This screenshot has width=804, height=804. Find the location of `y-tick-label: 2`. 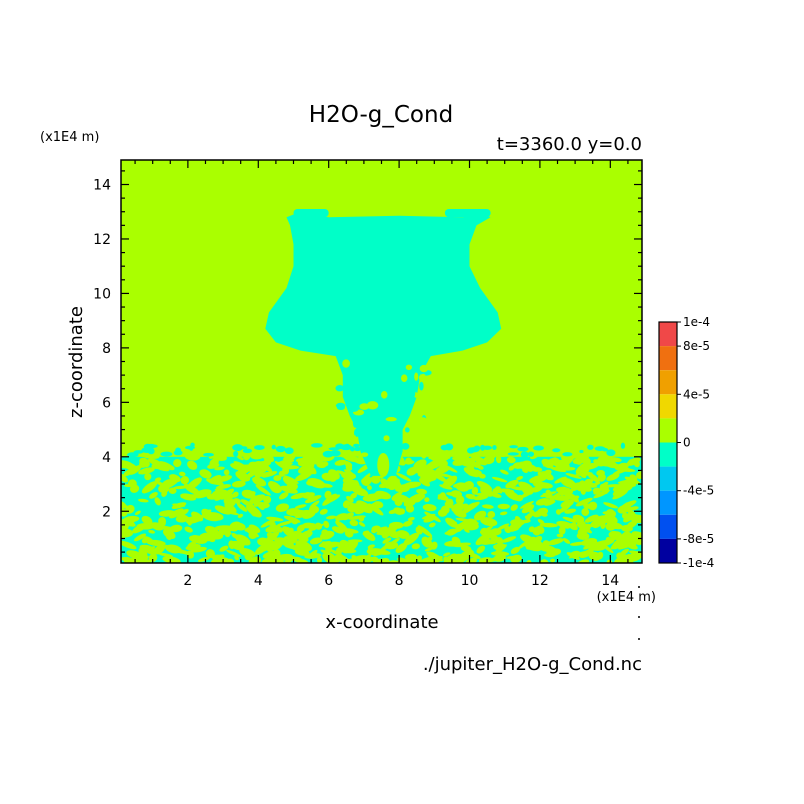

y-tick-label: 2 is located at coordinates (106, 512).